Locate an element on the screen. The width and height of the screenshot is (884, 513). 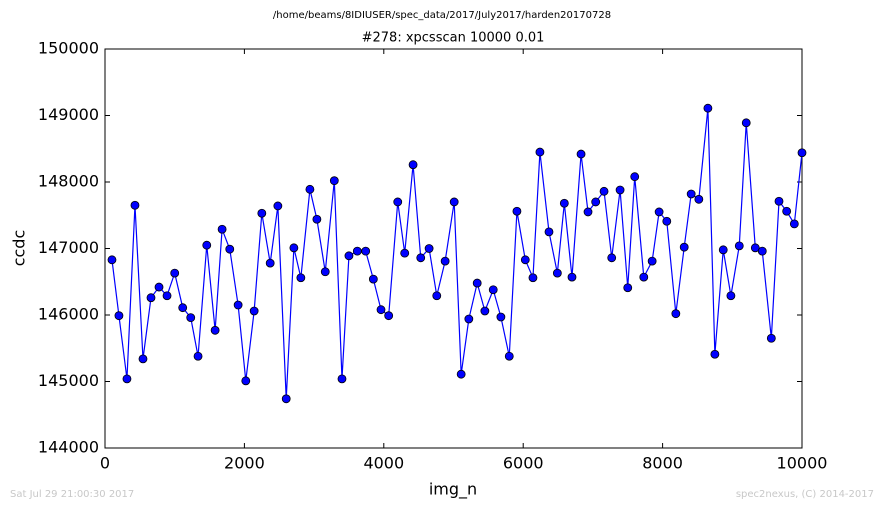
x-tick-label: 2000 is located at coordinates (244, 463).